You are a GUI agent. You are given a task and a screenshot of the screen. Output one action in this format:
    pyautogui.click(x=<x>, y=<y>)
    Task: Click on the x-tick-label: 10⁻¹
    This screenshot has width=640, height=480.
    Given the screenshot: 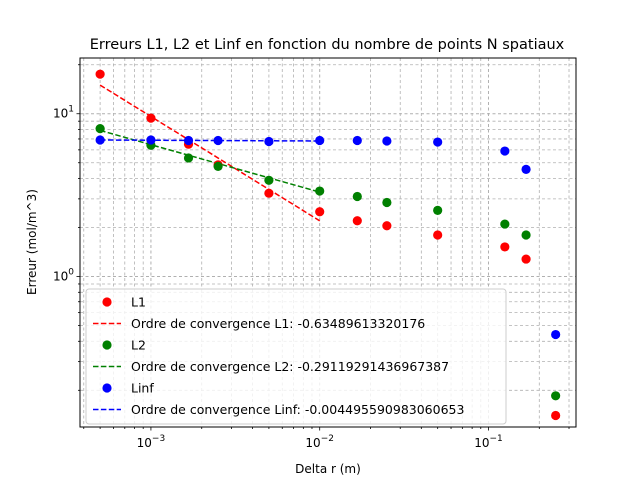 What is the action you would take?
    pyautogui.click(x=488, y=442)
    